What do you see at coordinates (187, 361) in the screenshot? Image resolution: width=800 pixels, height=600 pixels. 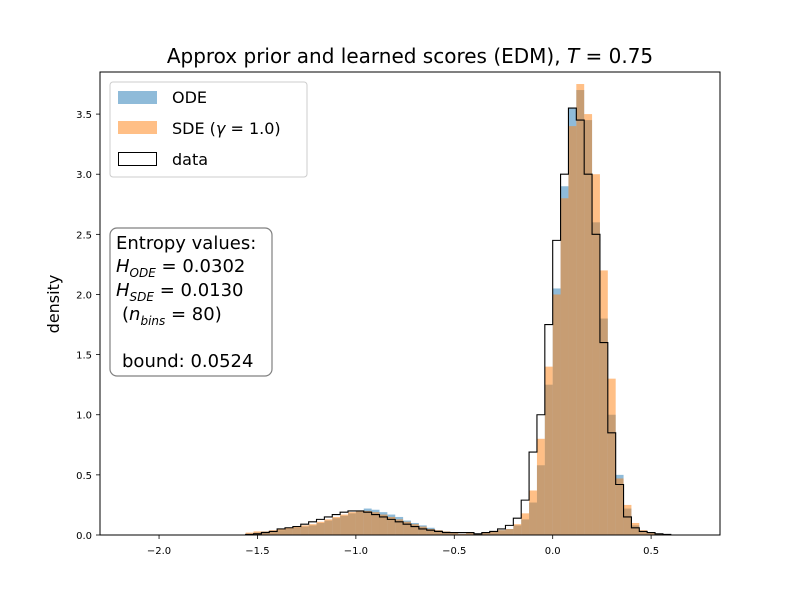 I see `annotation-bound: bound: 0.0524` at bounding box center [187, 361].